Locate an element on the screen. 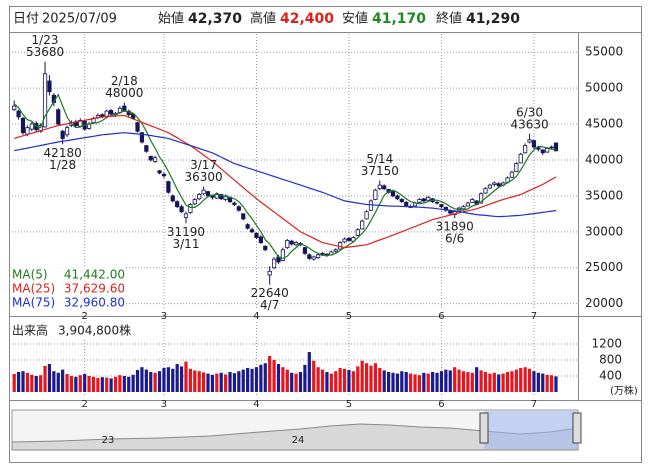 This screenshot has width=653, height=470. volume-unit: (万株) is located at coordinates (624, 390).